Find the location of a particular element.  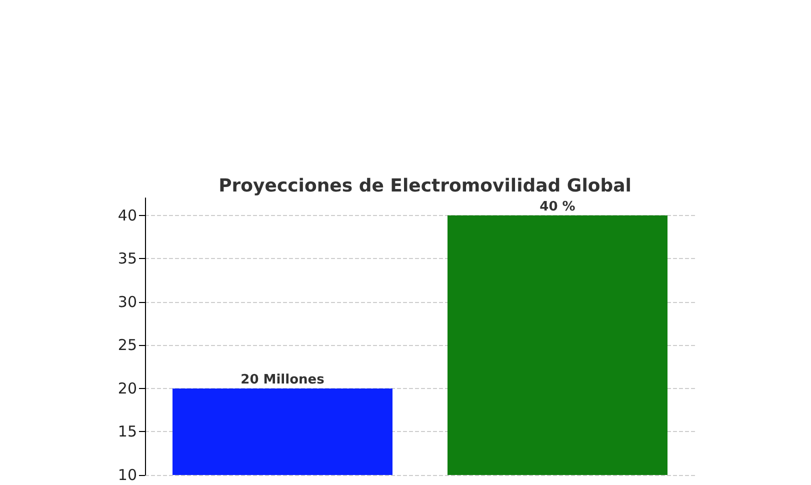

y-tick-label: 40 is located at coordinates (127, 215).